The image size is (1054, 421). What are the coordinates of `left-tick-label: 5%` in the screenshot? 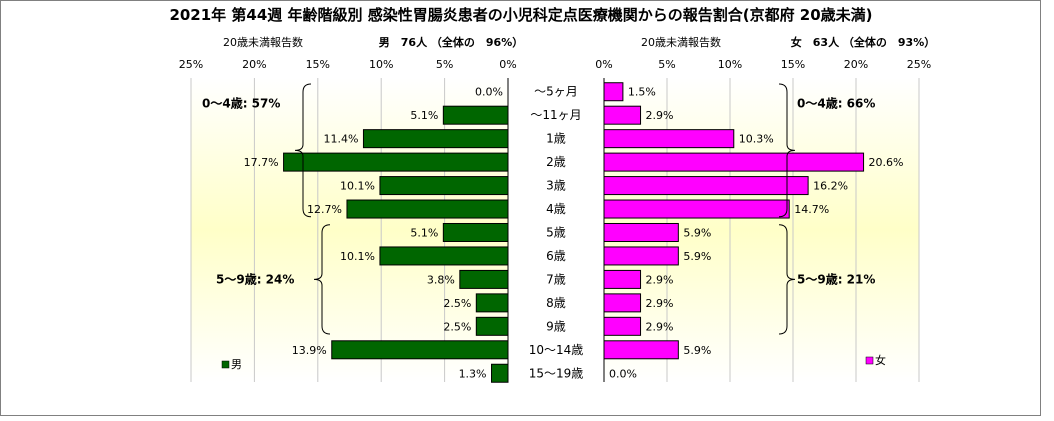 It's located at (444, 64).